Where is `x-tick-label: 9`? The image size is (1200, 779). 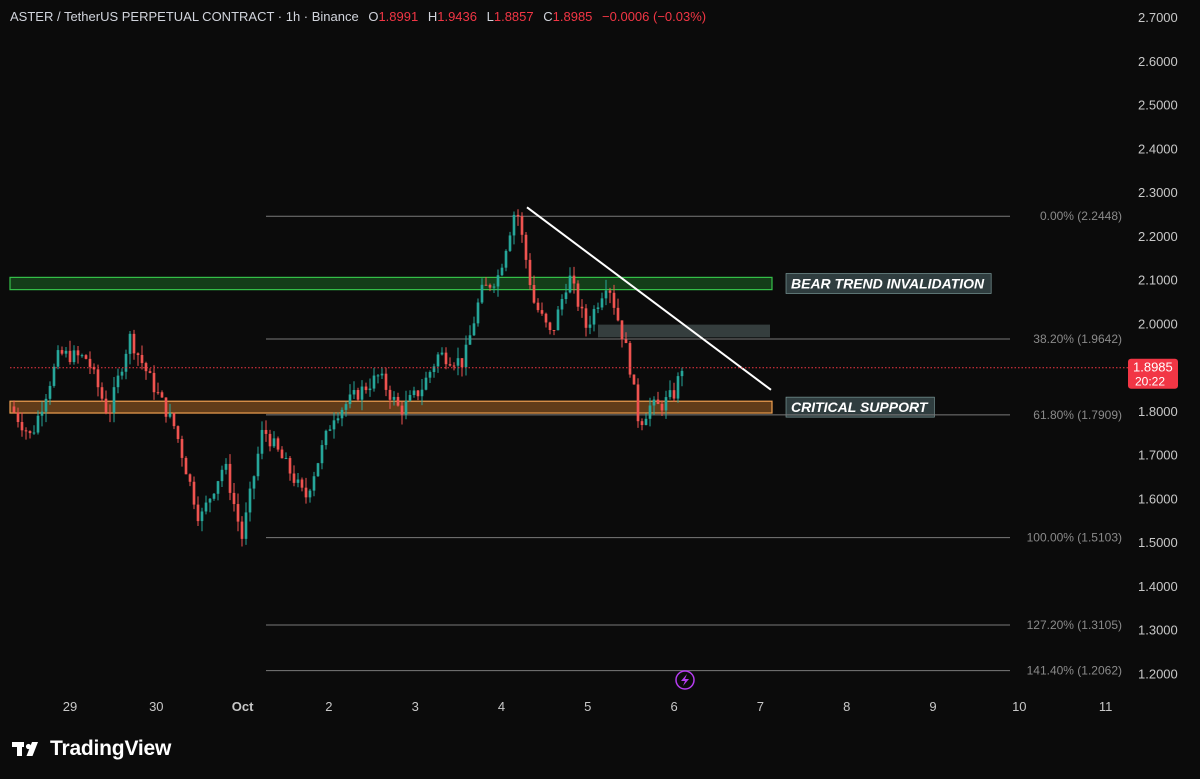 x-tick-label: 9 is located at coordinates (932, 706).